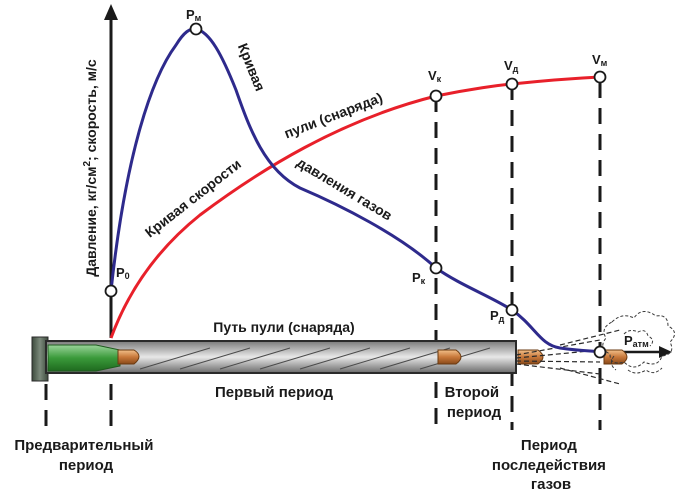  What do you see at coordinates (497, 316) in the screenshot?
I see `label-pd: Pд` at bounding box center [497, 316].